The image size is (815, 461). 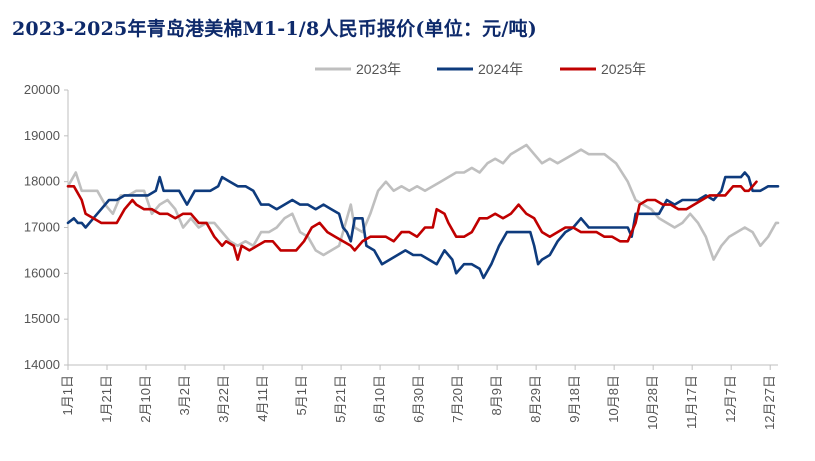 What do you see at coordinates (42, 135) in the screenshot?
I see `y-tick-label: 19000` at bounding box center [42, 135].